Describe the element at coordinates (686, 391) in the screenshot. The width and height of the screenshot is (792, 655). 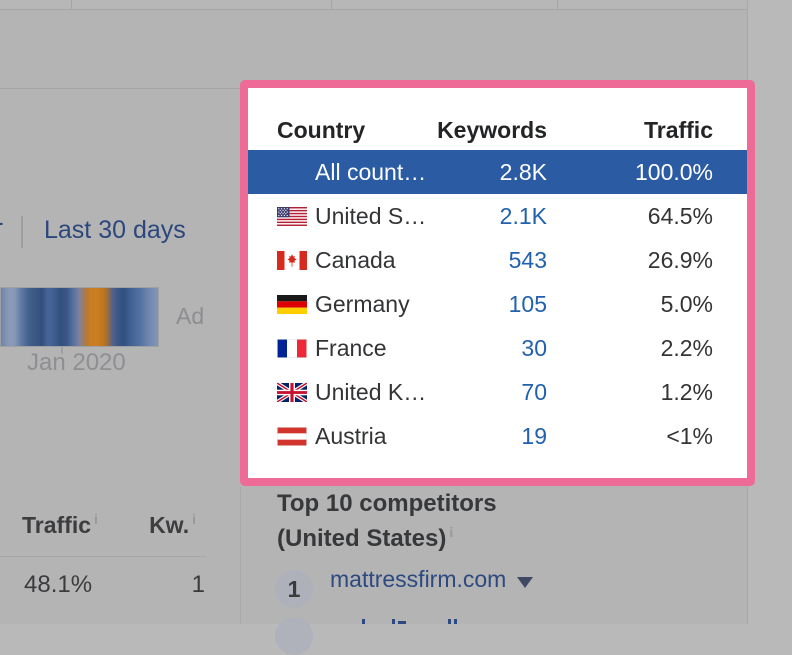
I see `traffic-share: 1.2%` at that location.